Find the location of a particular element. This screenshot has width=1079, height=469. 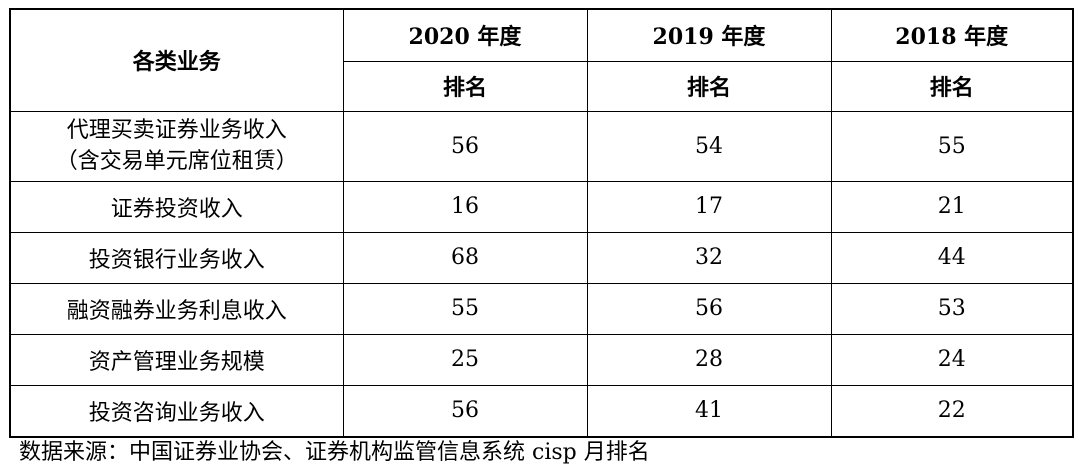

rank-cell: 53 is located at coordinates (952, 308).